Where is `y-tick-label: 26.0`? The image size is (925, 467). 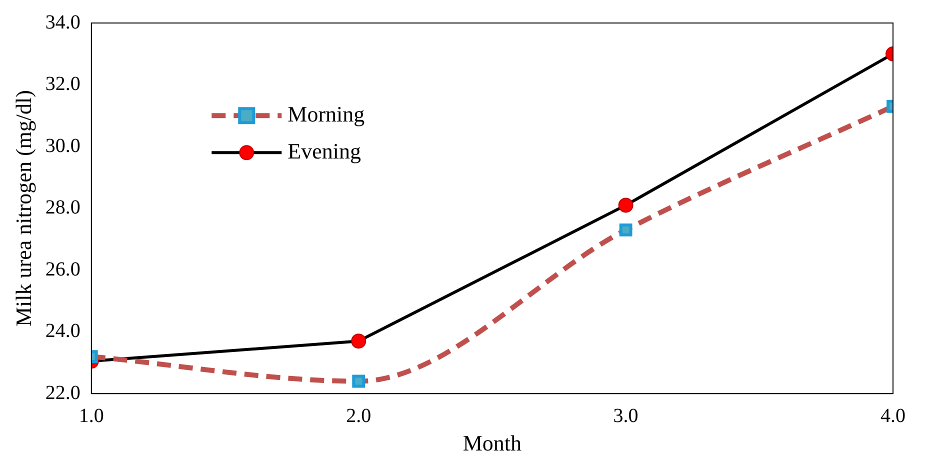
y-tick-label: 26.0 is located at coordinates (62, 269).